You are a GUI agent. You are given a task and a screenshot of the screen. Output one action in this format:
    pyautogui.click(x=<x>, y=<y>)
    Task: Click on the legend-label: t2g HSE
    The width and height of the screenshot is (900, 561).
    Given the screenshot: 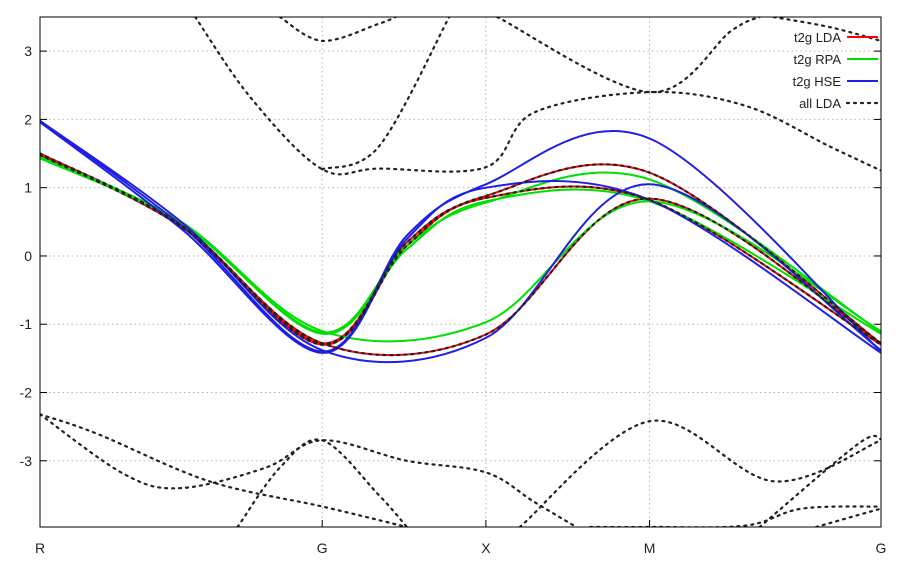 What is the action you would take?
    pyautogui.click(x=817, y=81)
    